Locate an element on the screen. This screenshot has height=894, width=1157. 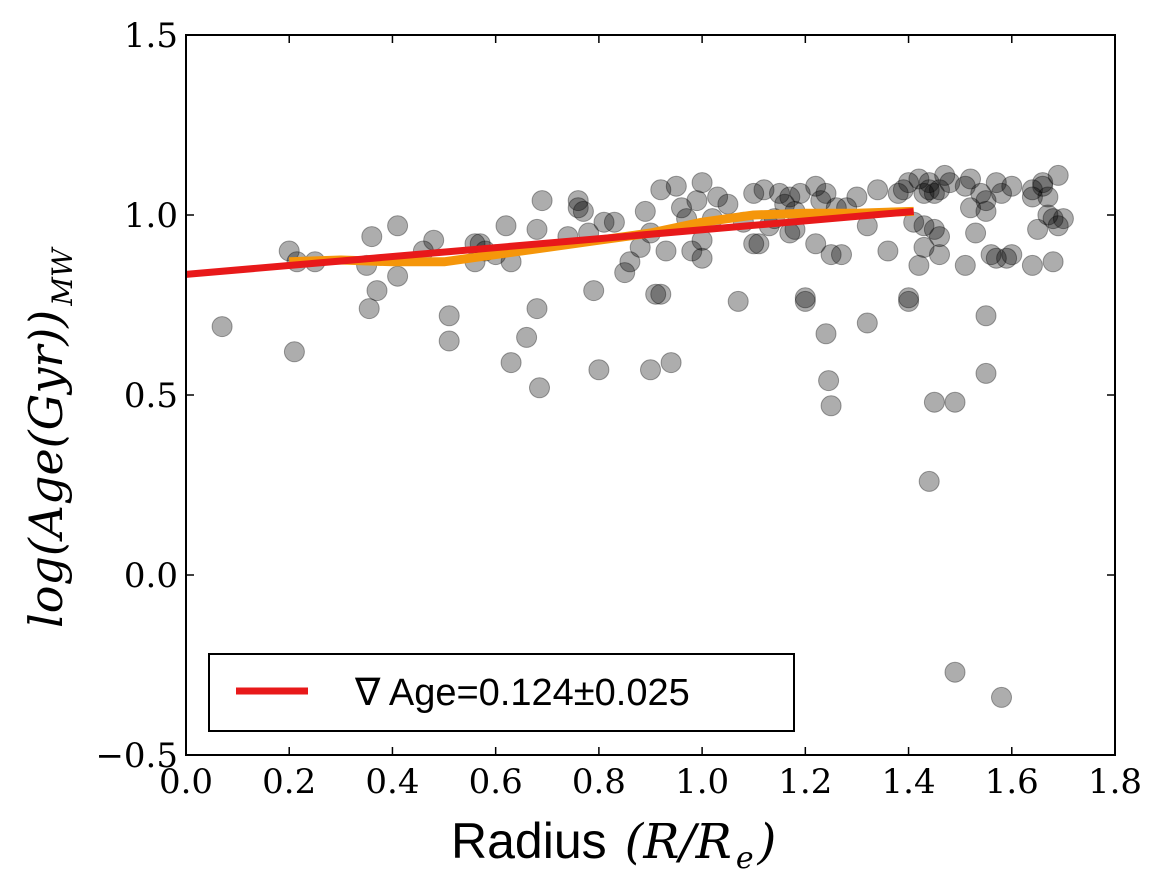
x-tick-label: 0.8 is located at coordinates (599, 782).